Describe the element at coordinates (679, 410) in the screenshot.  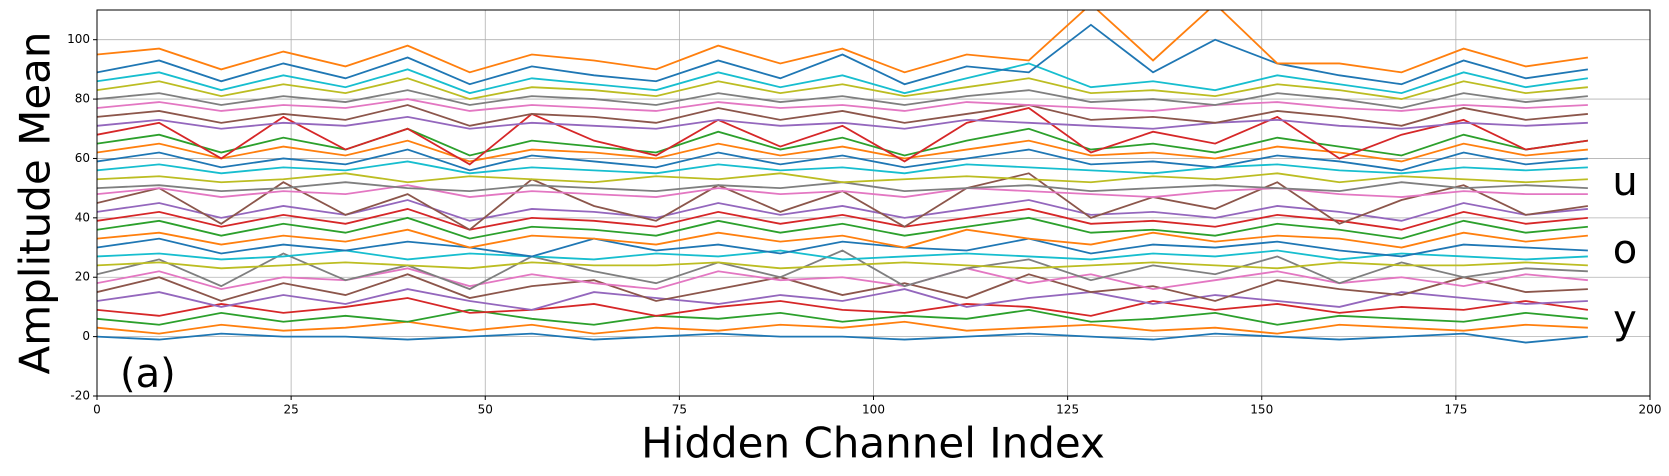
I see `x-tick-label: 75` at that location.